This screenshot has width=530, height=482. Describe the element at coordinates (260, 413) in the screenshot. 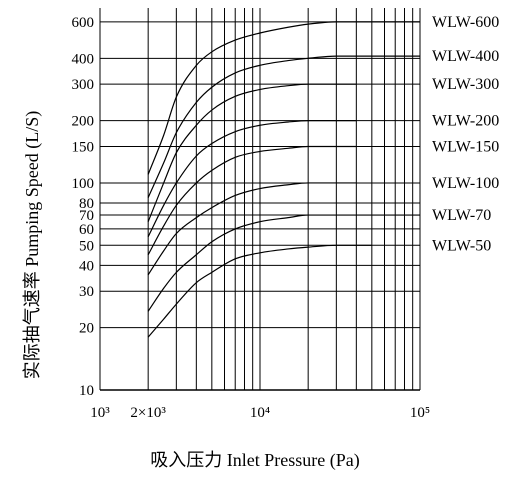

I see `x-tick-label: 10⁴` at that location.